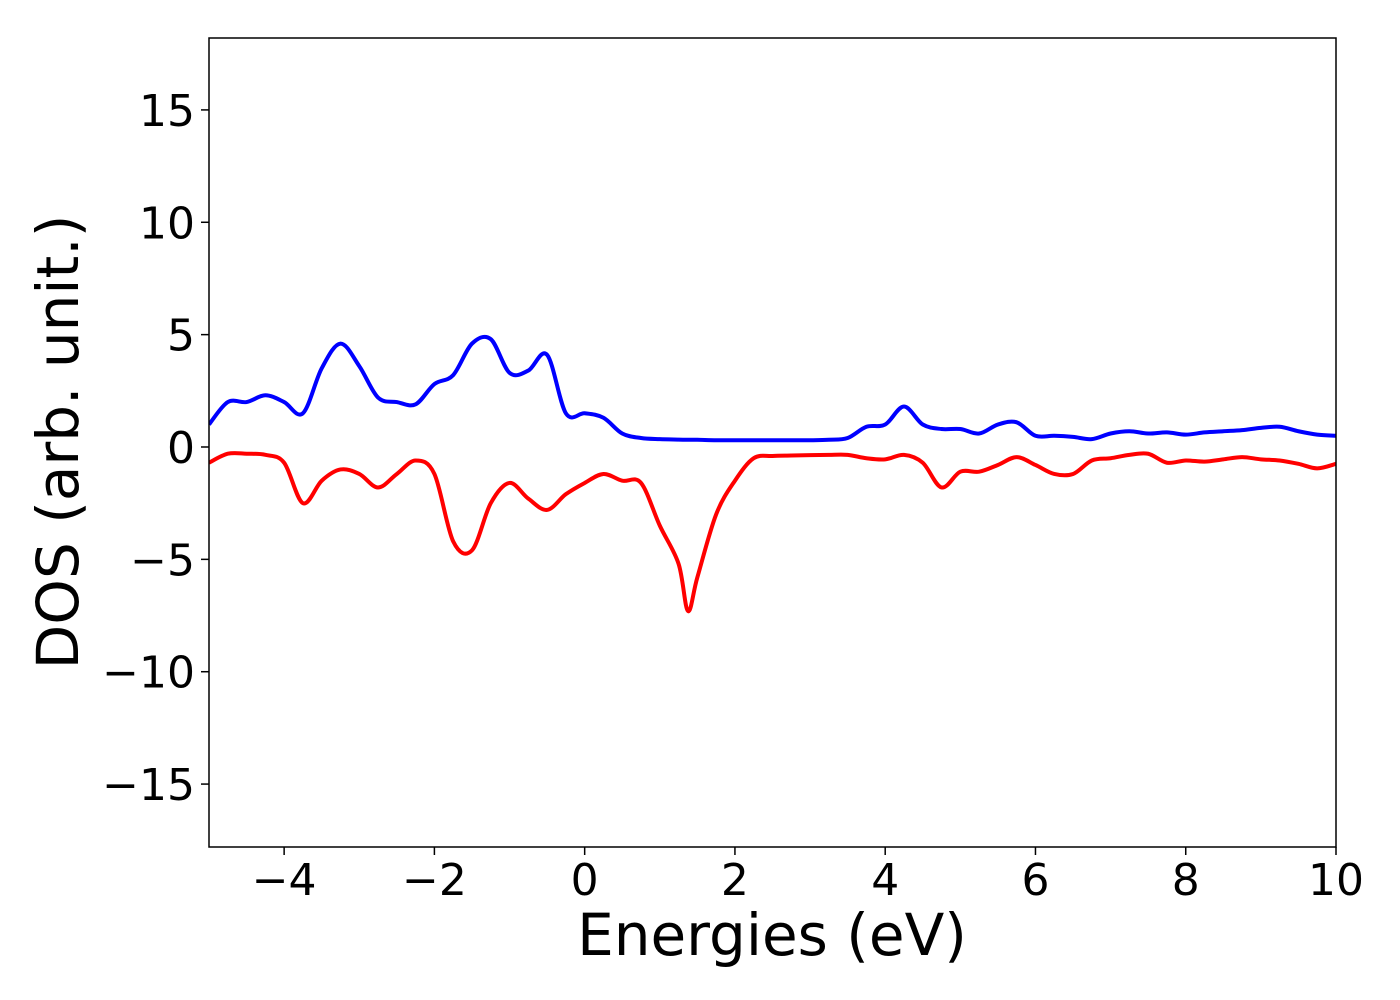 The width and height of the screenshot is (1400, 1000). Describe the element at coordinates (585, 880) in the screenshot. I see `x-tick-label: 0` at that location.